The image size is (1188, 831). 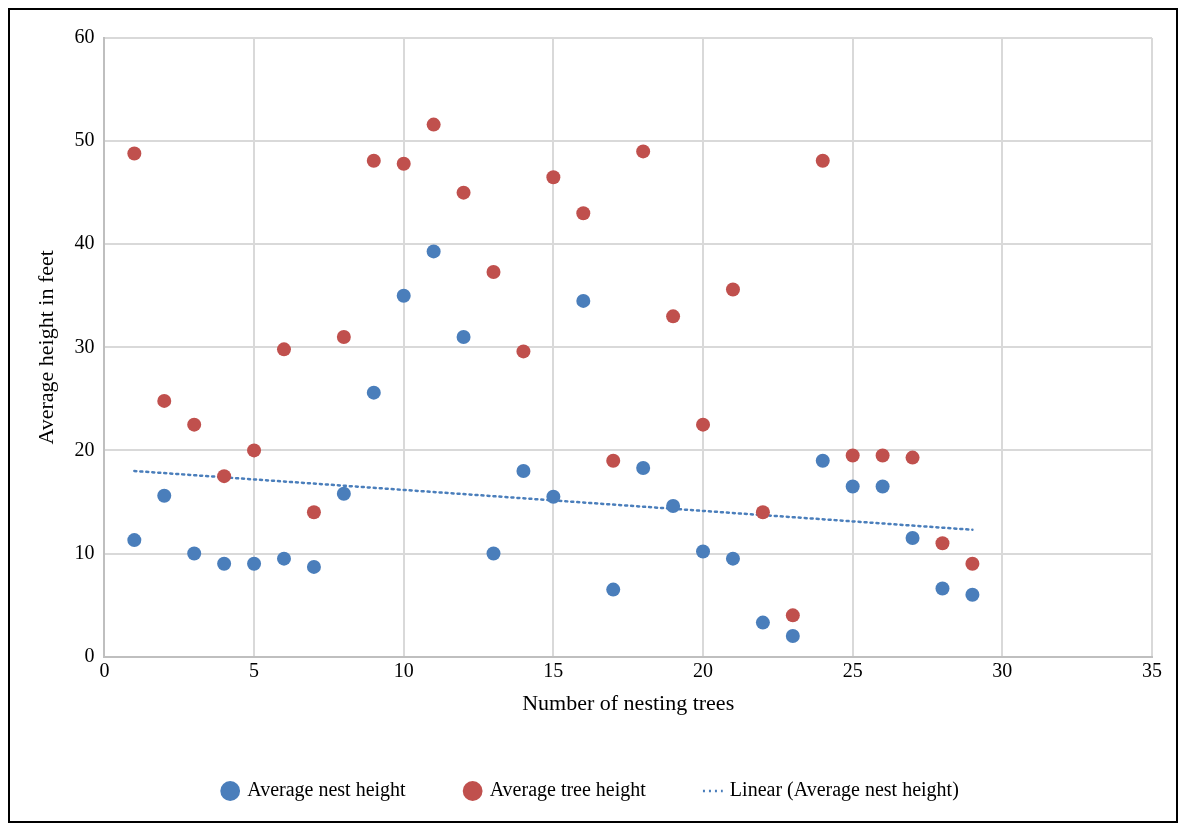 I want to click on x-tick-label: 15, so click(x=553, y=669).